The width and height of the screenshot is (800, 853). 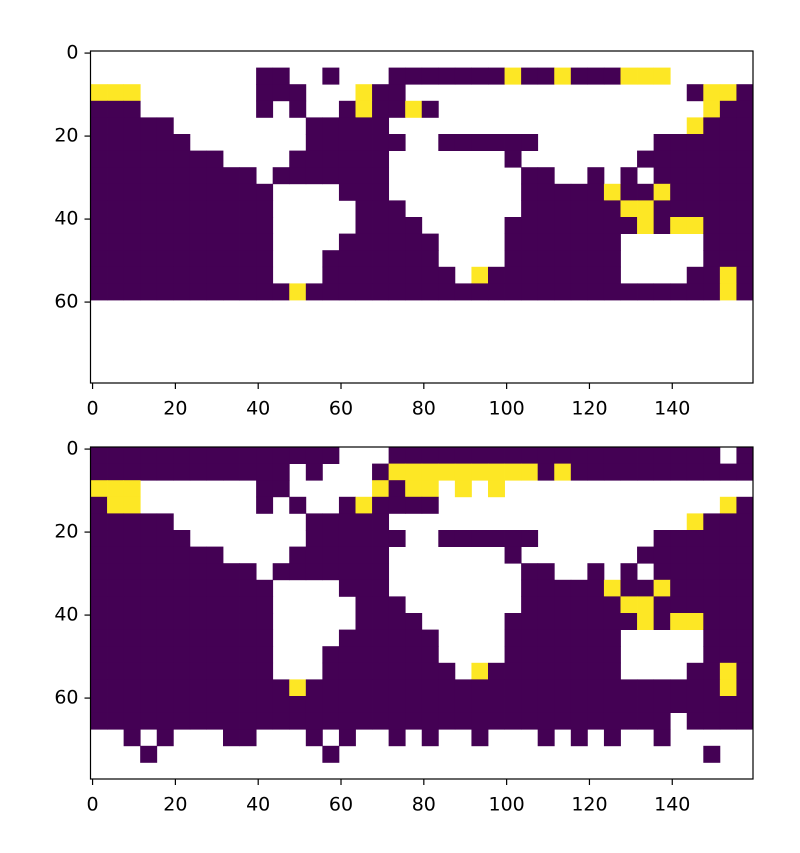 I want to click on y-tick-label: 0, so click(x=72, y=449).